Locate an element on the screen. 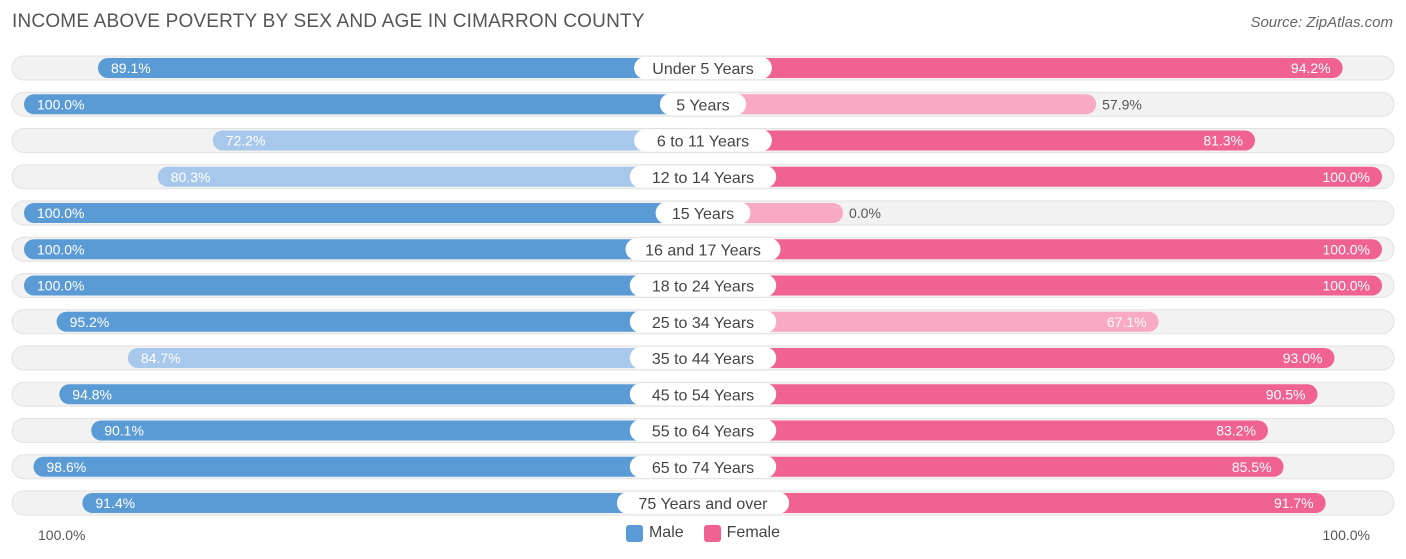 This screenshot has height=559, width=1406. category-label: 35 to 44 Years is located at coordinates (703, 359).